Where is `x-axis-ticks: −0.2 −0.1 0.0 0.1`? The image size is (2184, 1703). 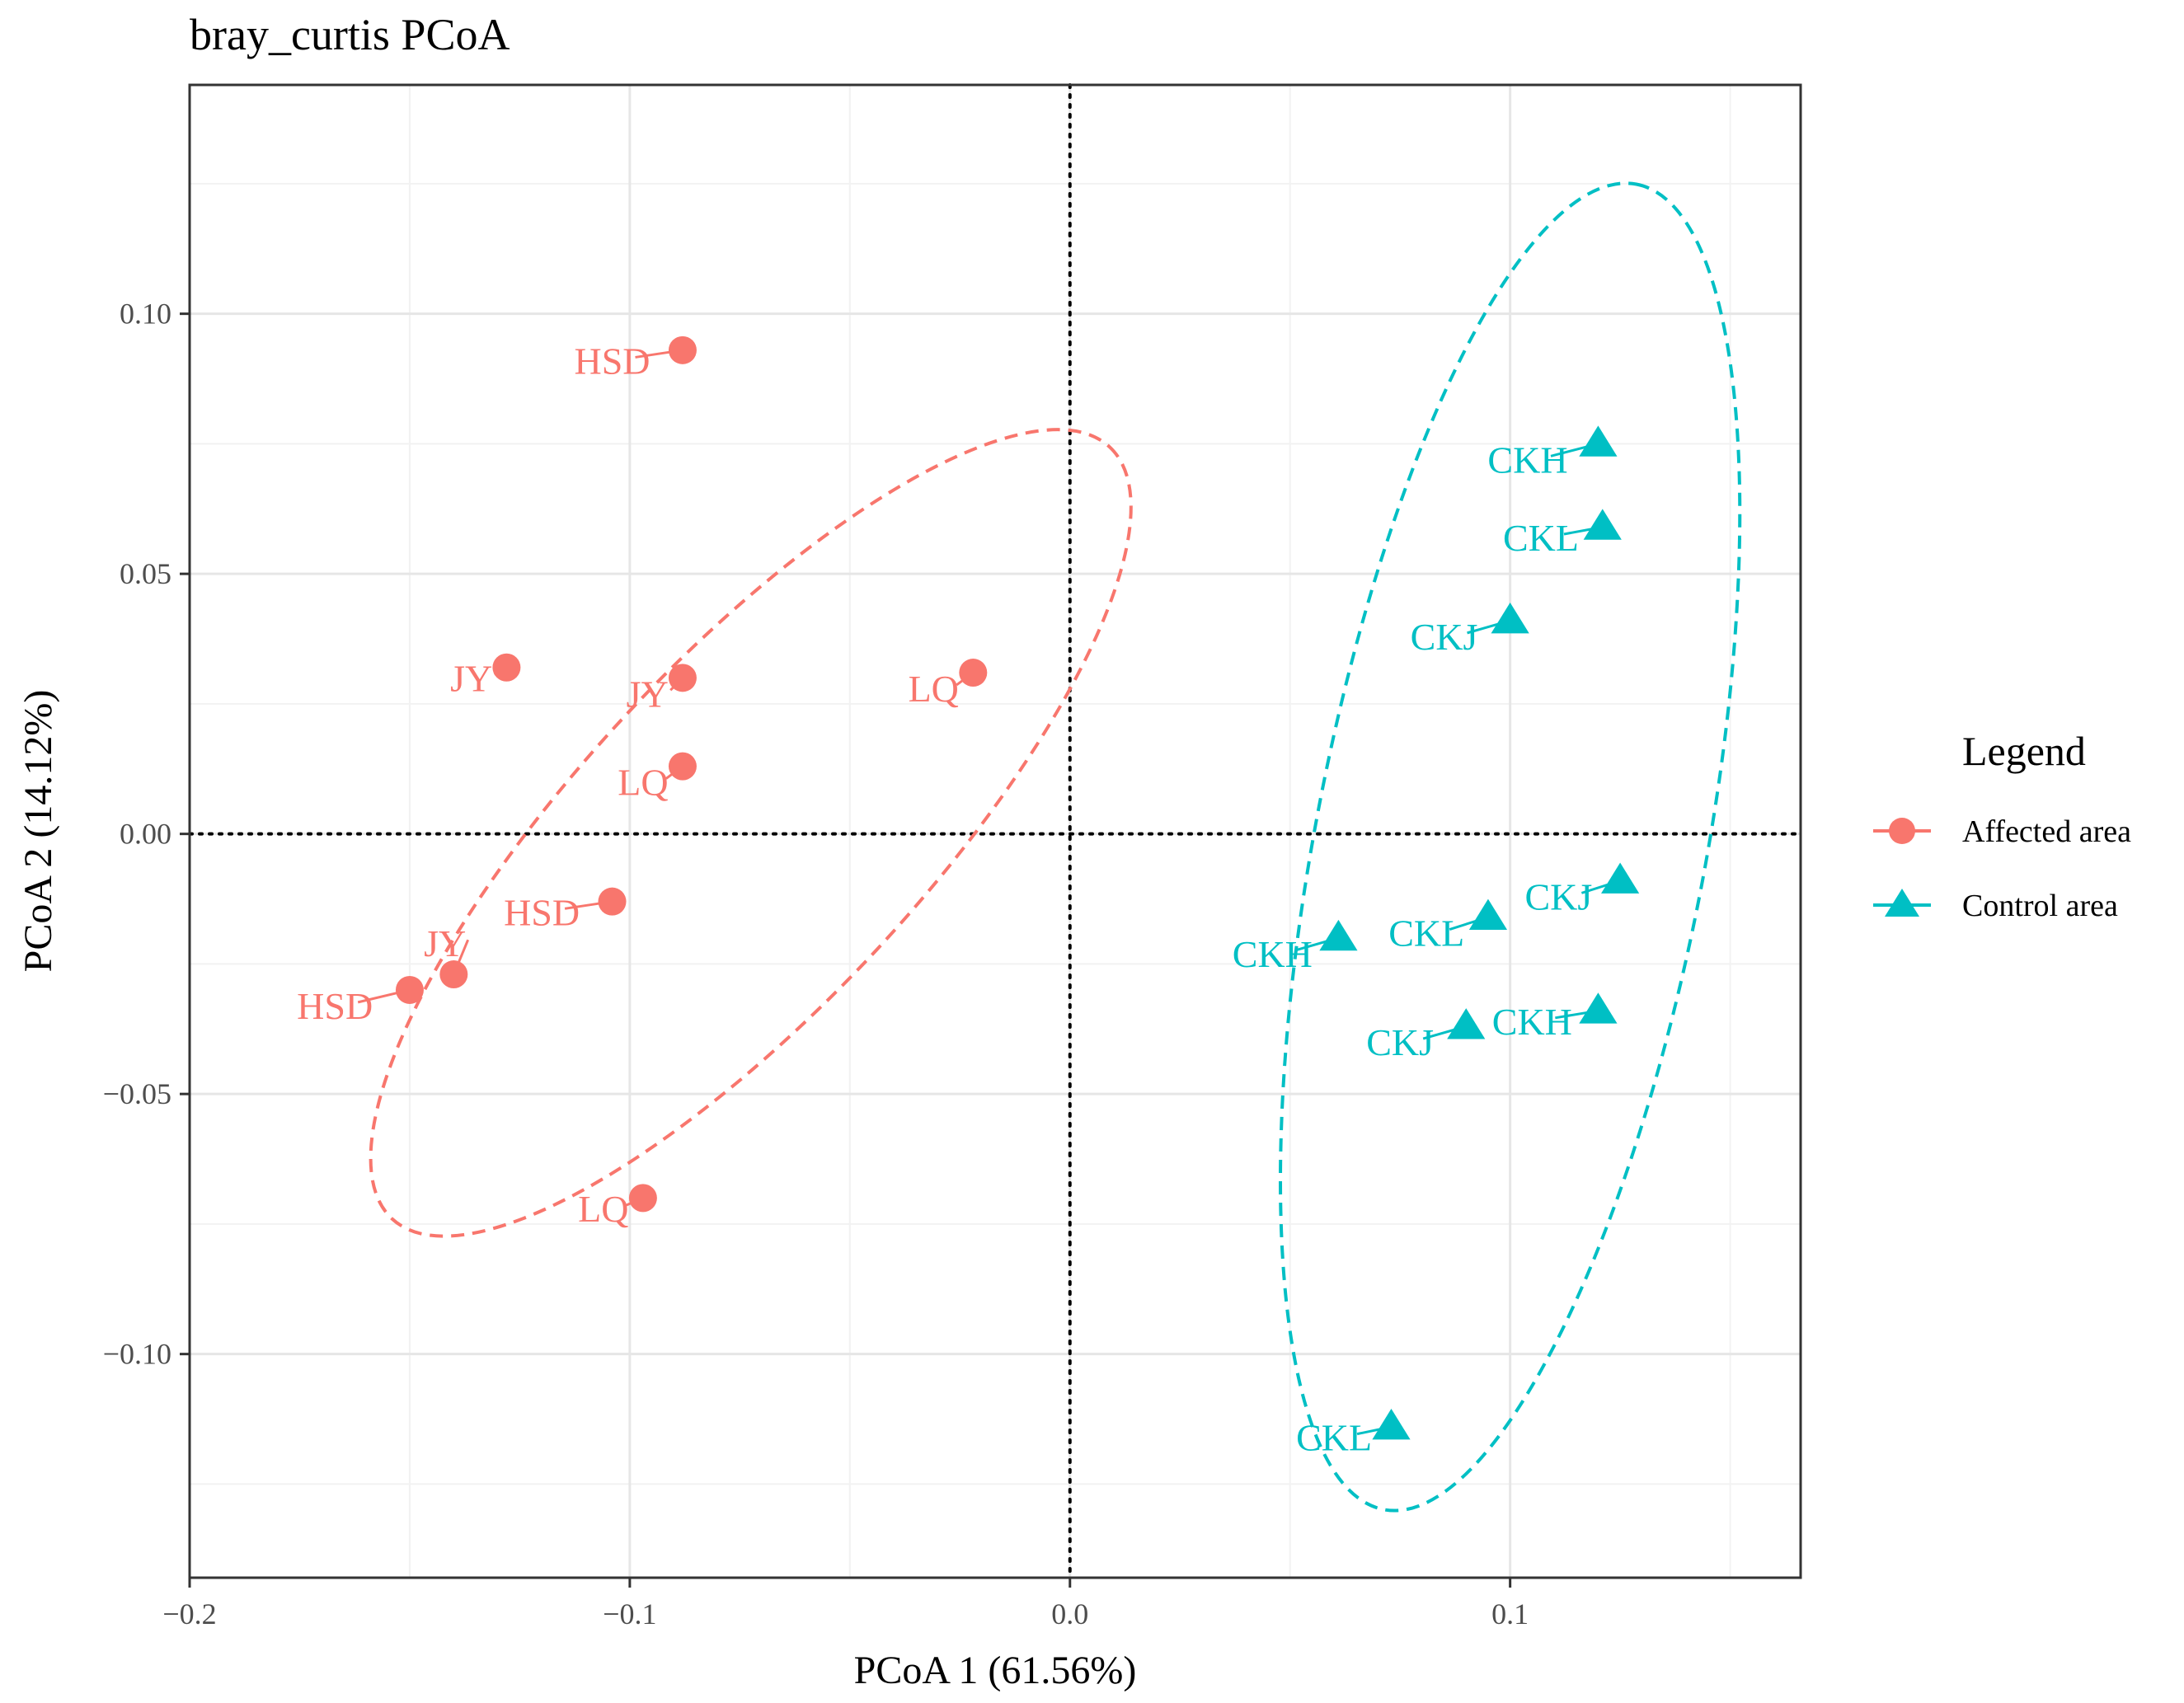 x-axis-ticks: −0.2 −0.1 0.0 0.1 is located at coordinates (845, 1604).